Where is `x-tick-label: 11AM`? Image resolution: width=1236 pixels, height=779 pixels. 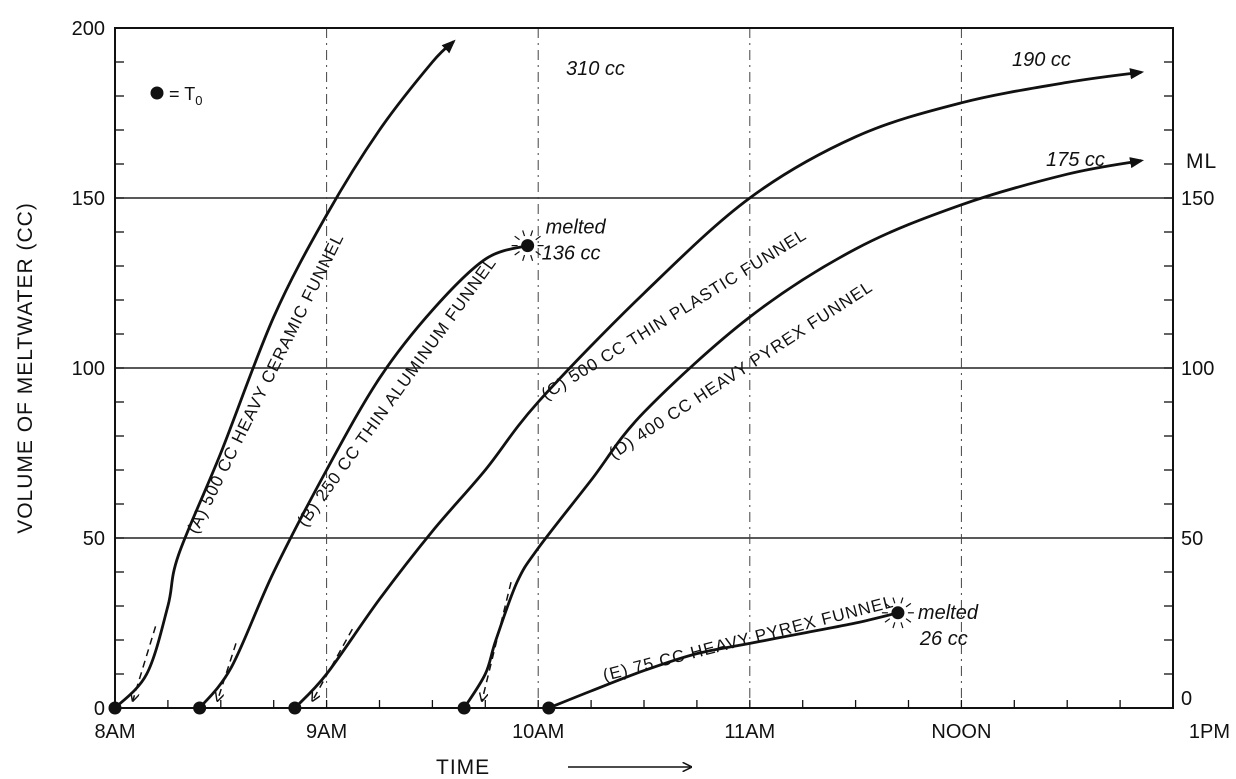
x-tick-label: 11AM is located at coordinates (749, 732).